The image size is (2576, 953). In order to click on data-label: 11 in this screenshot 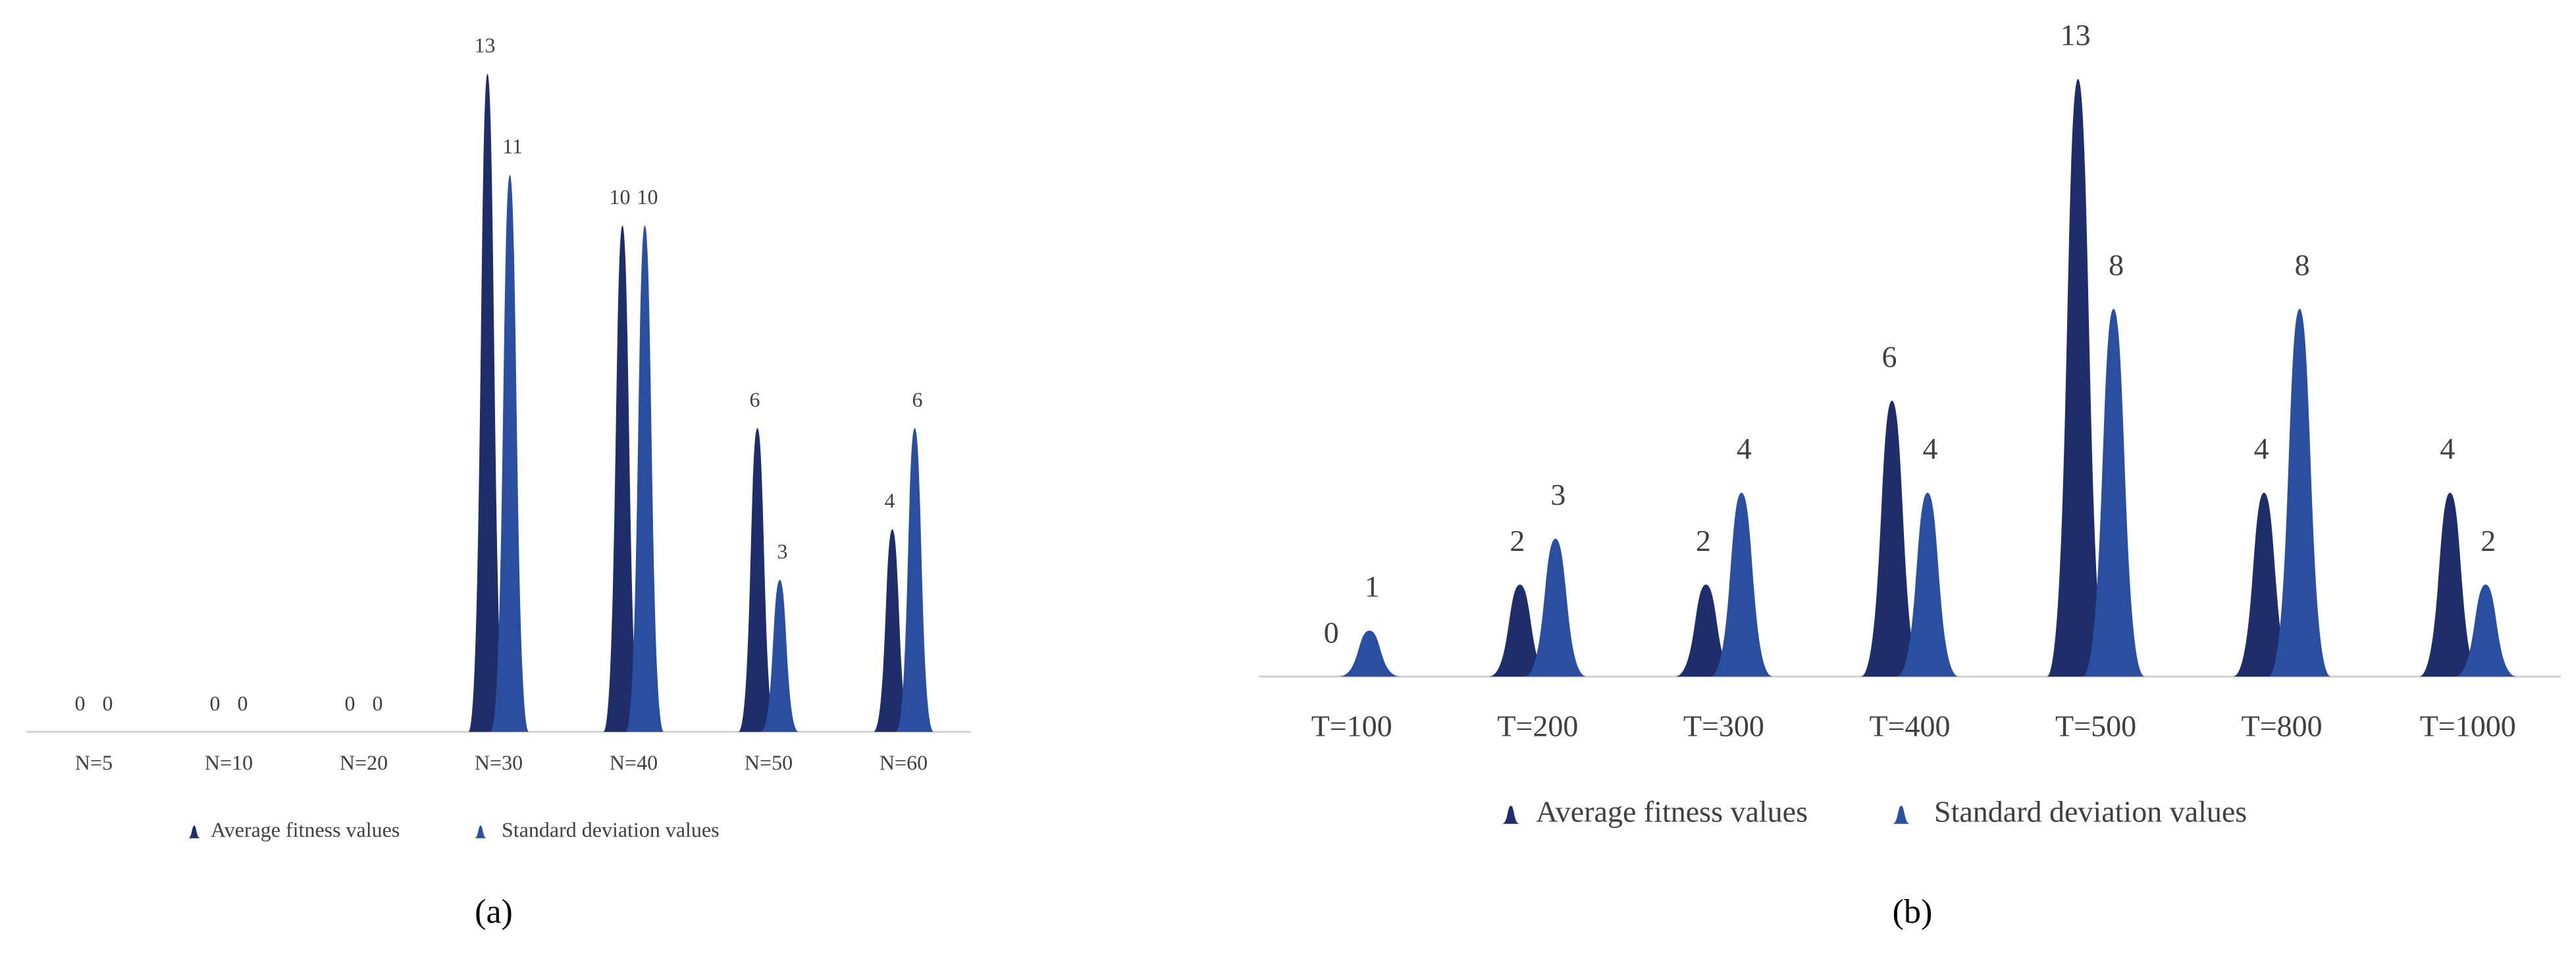, I will do `click(512, 146)`.